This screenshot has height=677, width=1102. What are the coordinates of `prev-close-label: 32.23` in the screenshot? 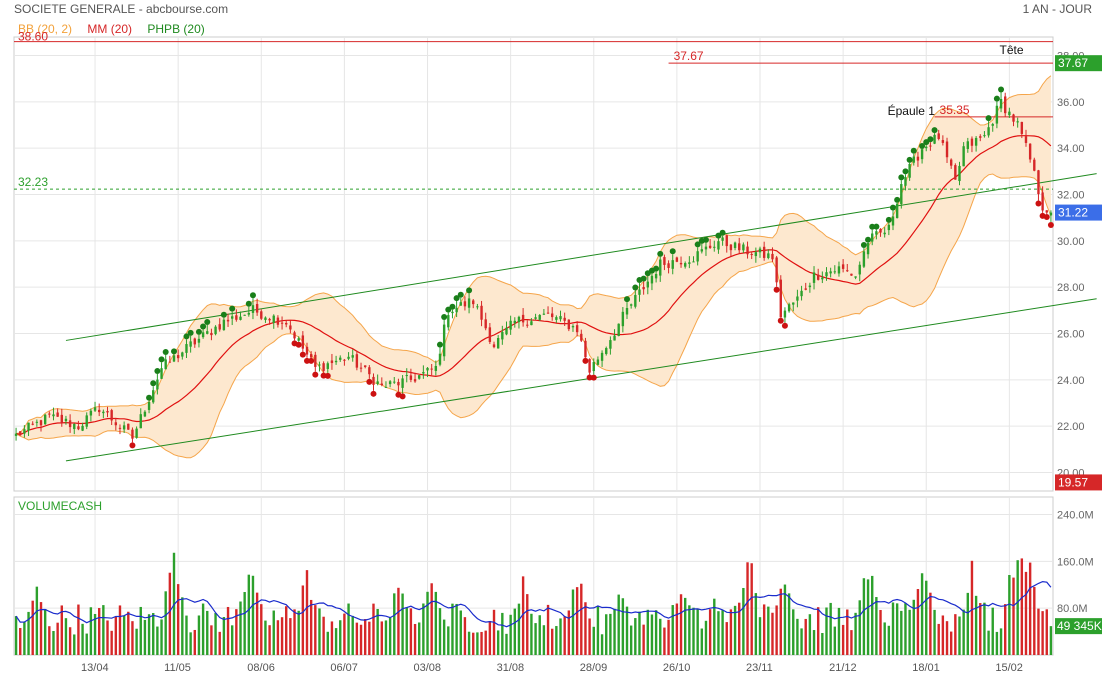 It's located at (33, 182).